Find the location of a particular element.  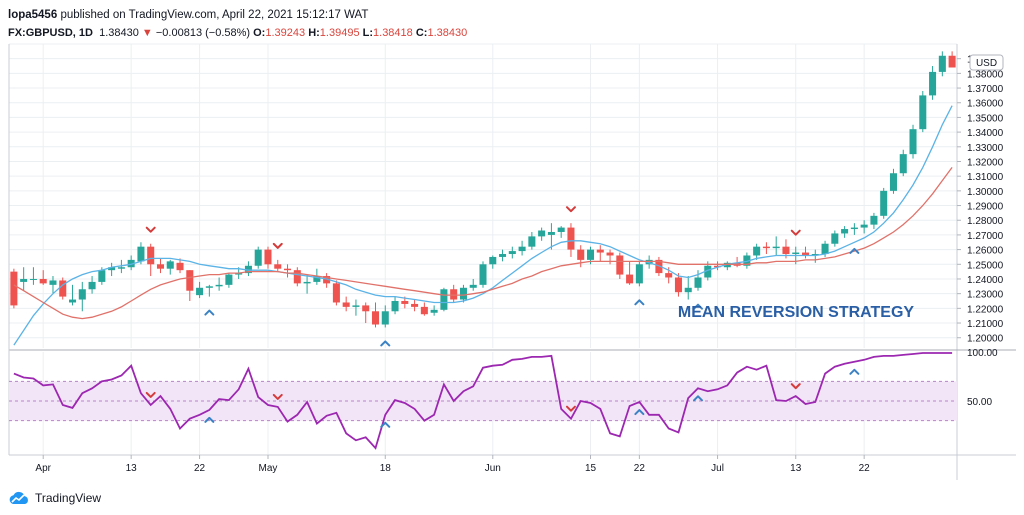

footer-brand: TradingView is located at coordinates (54, 498).